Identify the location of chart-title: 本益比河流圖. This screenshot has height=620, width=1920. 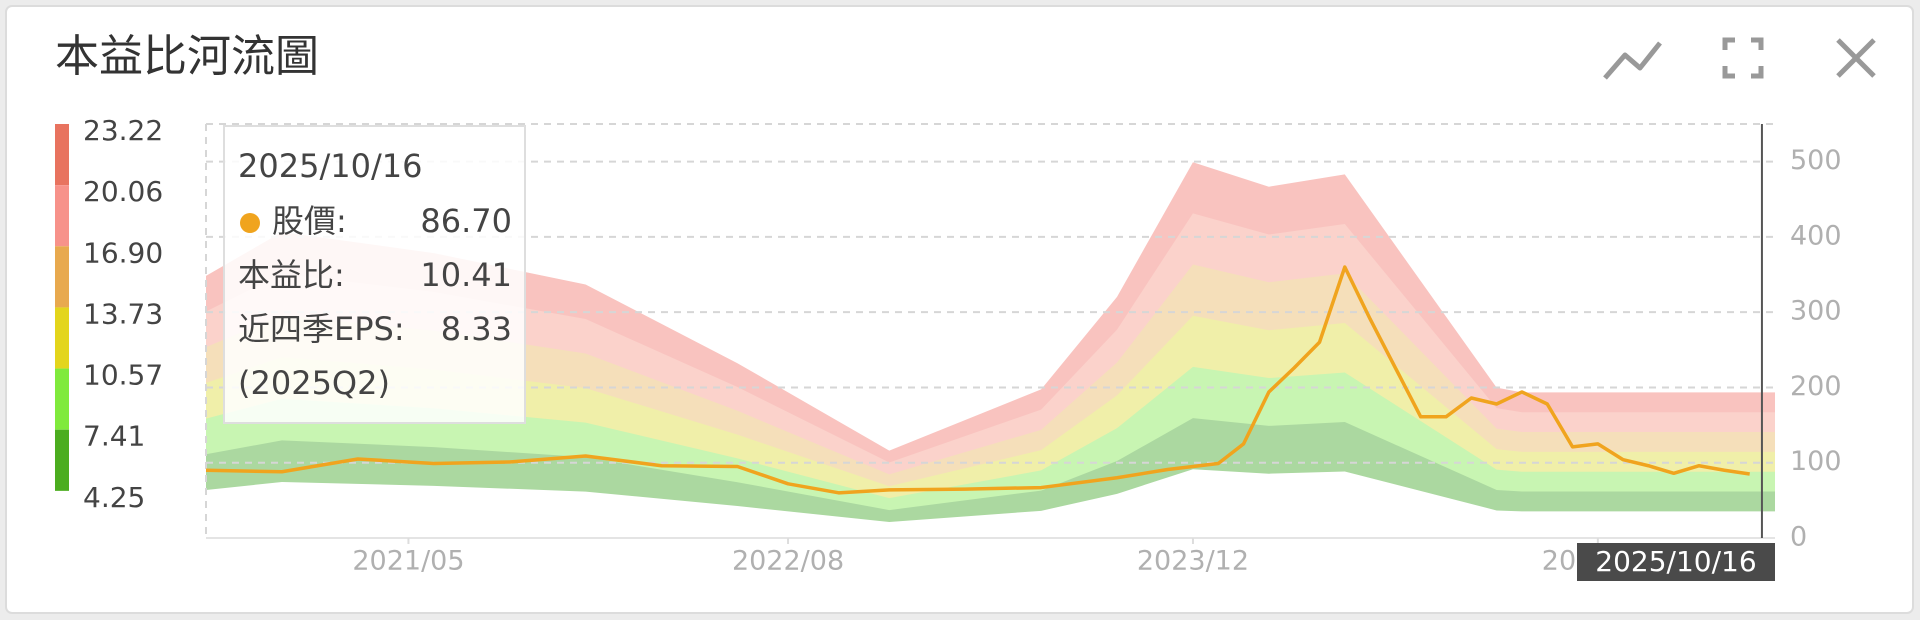
(187, 56).